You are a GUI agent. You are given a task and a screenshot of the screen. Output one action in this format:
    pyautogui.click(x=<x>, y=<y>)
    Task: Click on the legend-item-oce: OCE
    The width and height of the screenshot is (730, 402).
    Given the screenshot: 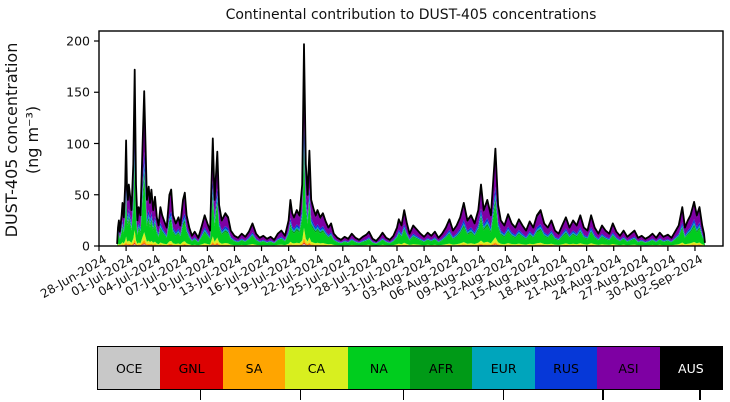 What is the action you would take?
    pyautogui.click(x=129, y=368)
    